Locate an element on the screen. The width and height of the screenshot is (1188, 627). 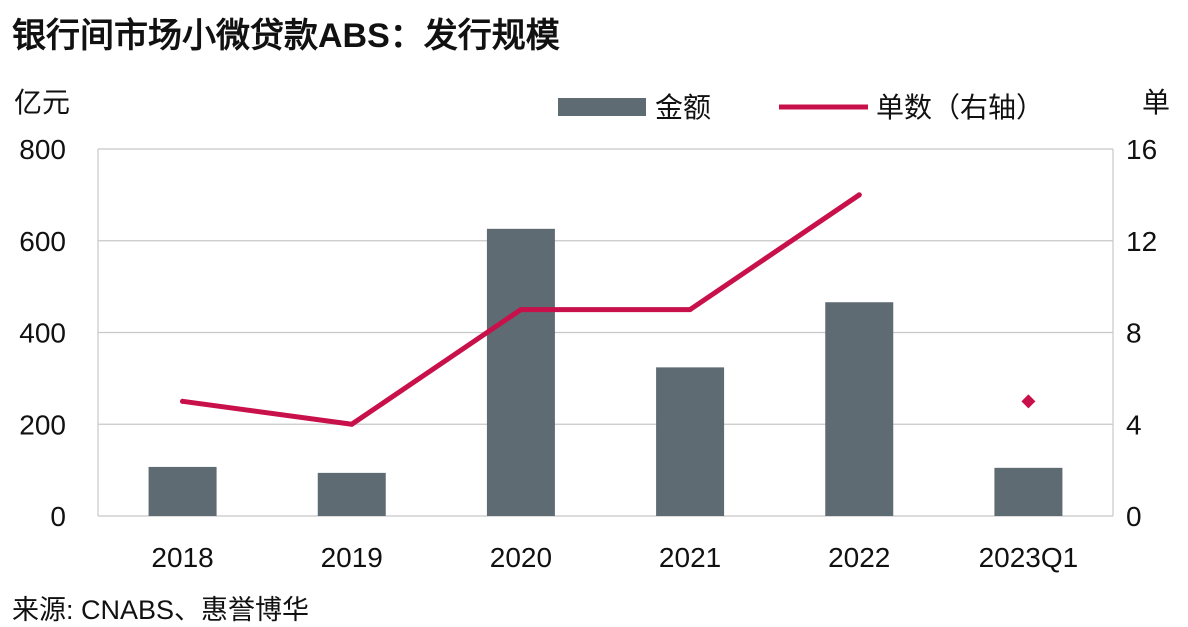
y-left-tick-label: 0 is located at coordinates (58, 516).